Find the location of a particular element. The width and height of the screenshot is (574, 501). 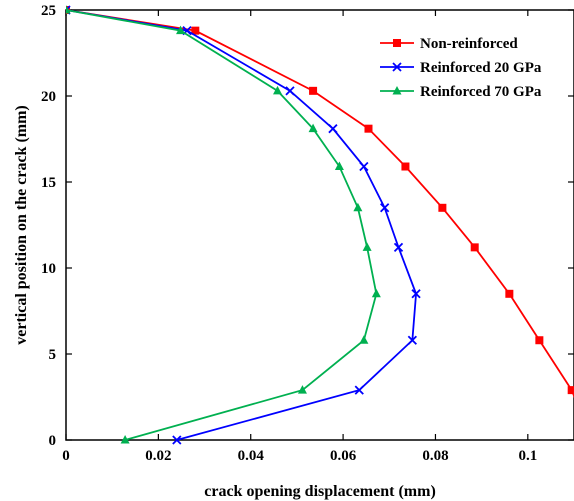

legend-label: Non-reinforced is located at coordinates (469, 44).